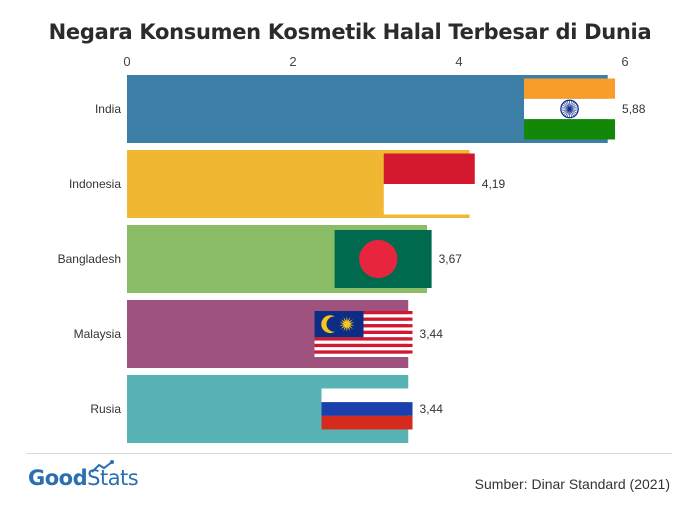 This screenshot has width=700, height=505. Describe the element at coordinates (363, 334) in the screenshot. I see `malaysia-flag-icon` at that location.